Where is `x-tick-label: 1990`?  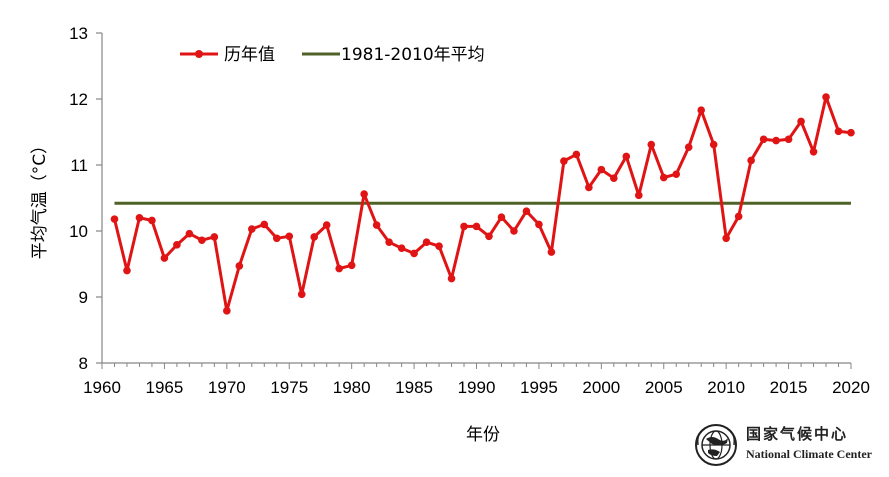 x-tick-label: 1990 is located at coordinates (477, 387).